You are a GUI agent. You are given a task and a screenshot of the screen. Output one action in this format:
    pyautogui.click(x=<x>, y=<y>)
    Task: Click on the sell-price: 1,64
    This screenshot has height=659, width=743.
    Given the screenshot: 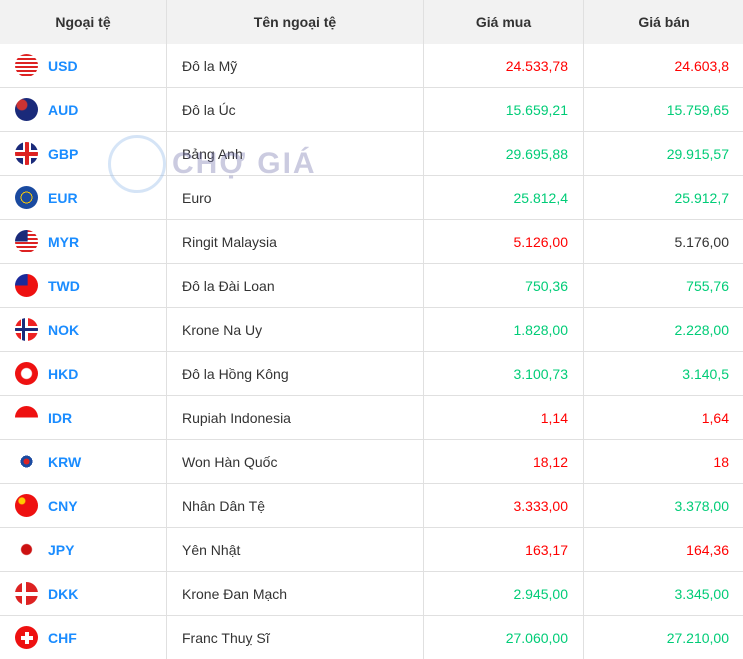 What is the action you would take?
    pyautogui.click(x=663, y=417)
    